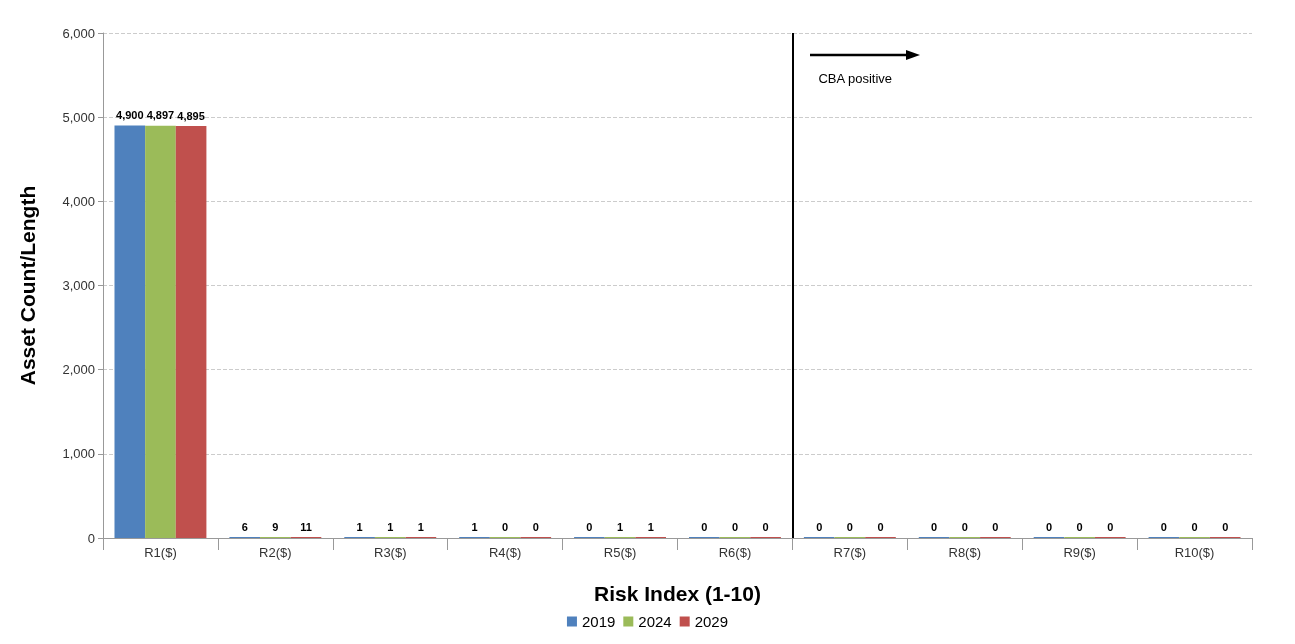 The height and width of the screenshot is (644, 1295). What do you see at coordinates (655, 621) in the screenshot?
I see `legend-label: 2024` at bounding box center [655, 621].